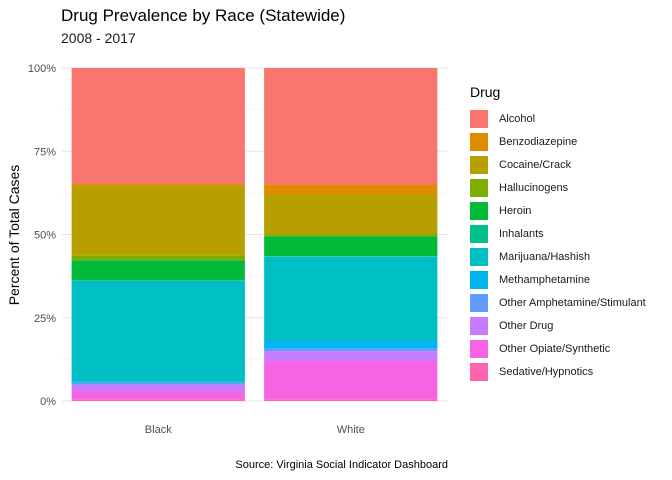 This screenshot has height=480, width=672. Describe the element at coordinates (45, 236) in the screenshot. I see `y-tick-label: 50%` at that location.